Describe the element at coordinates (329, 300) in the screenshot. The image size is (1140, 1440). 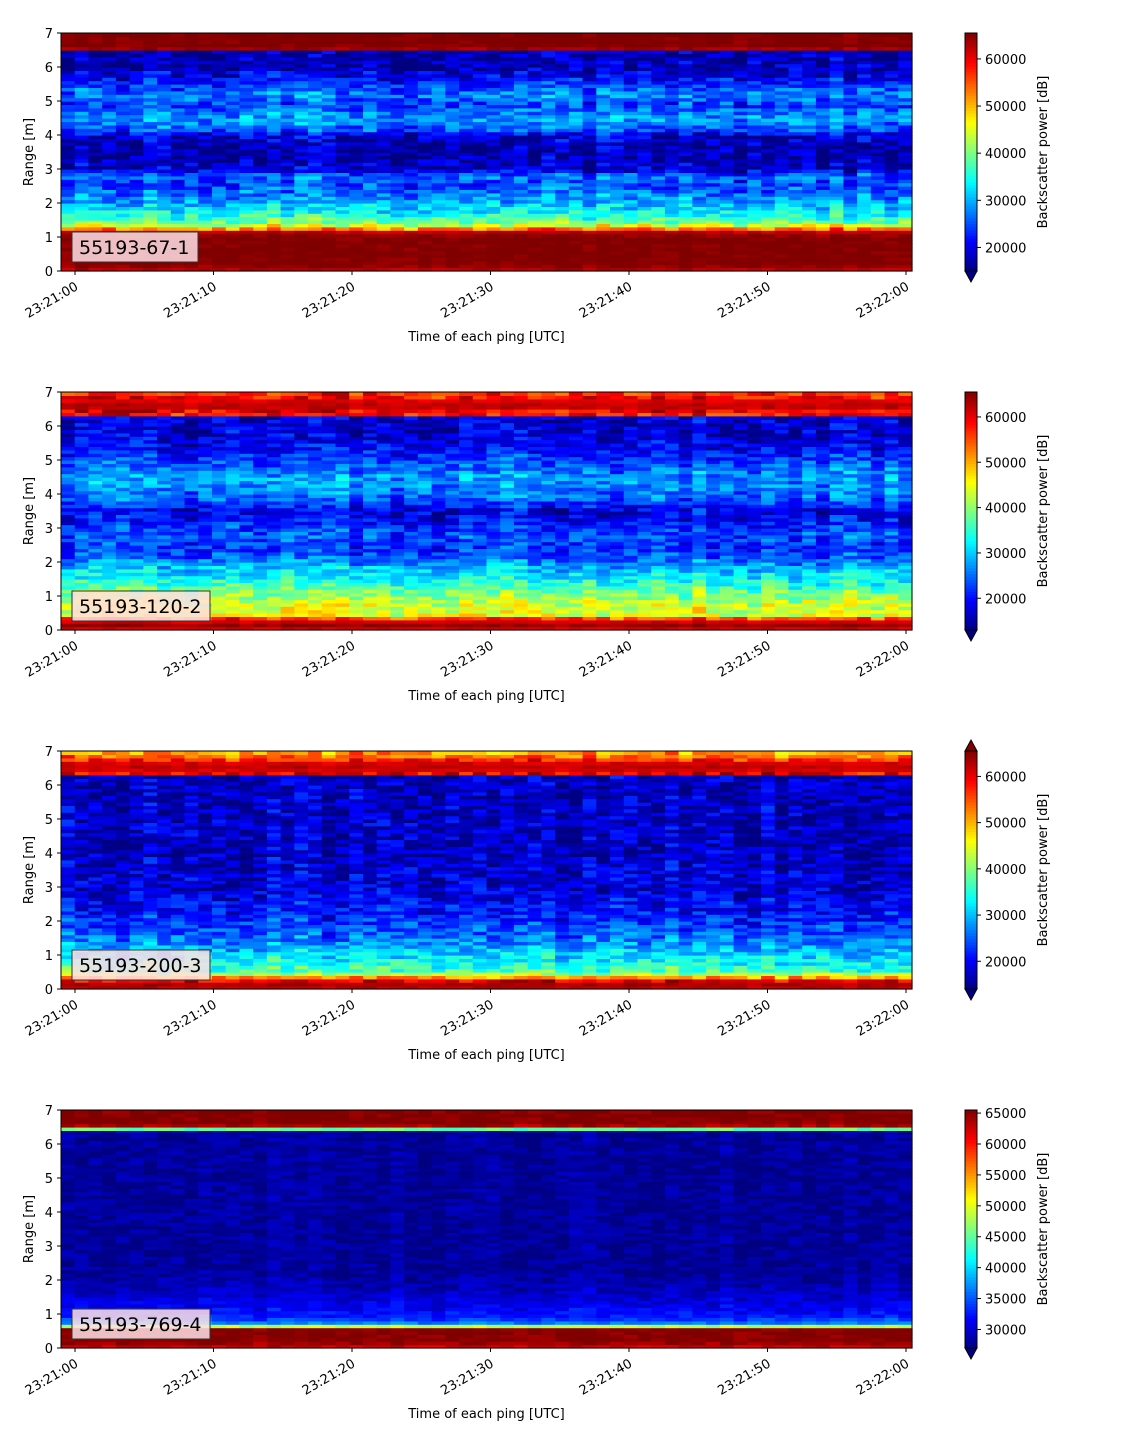
I see `x-tick-label: 23:21:20` at that location.